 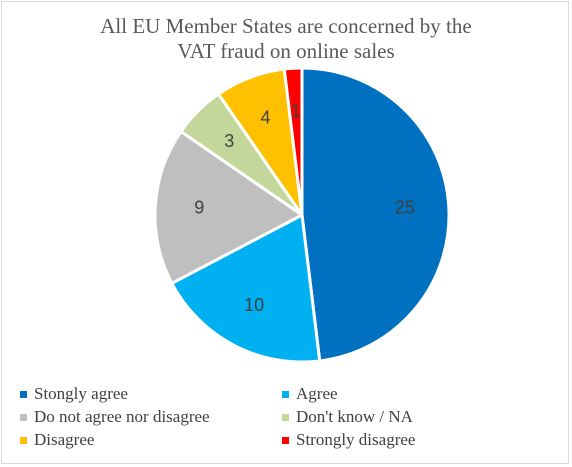 What do you see at coordinates (254, 305) in the screenshot?
I see `data-label-agree: 10` at bounding box center [254, 305].